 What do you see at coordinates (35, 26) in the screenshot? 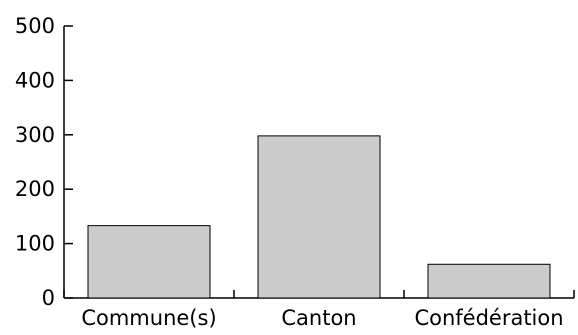
I see `y-tick-label: 500` at bounding box center [35, 26].